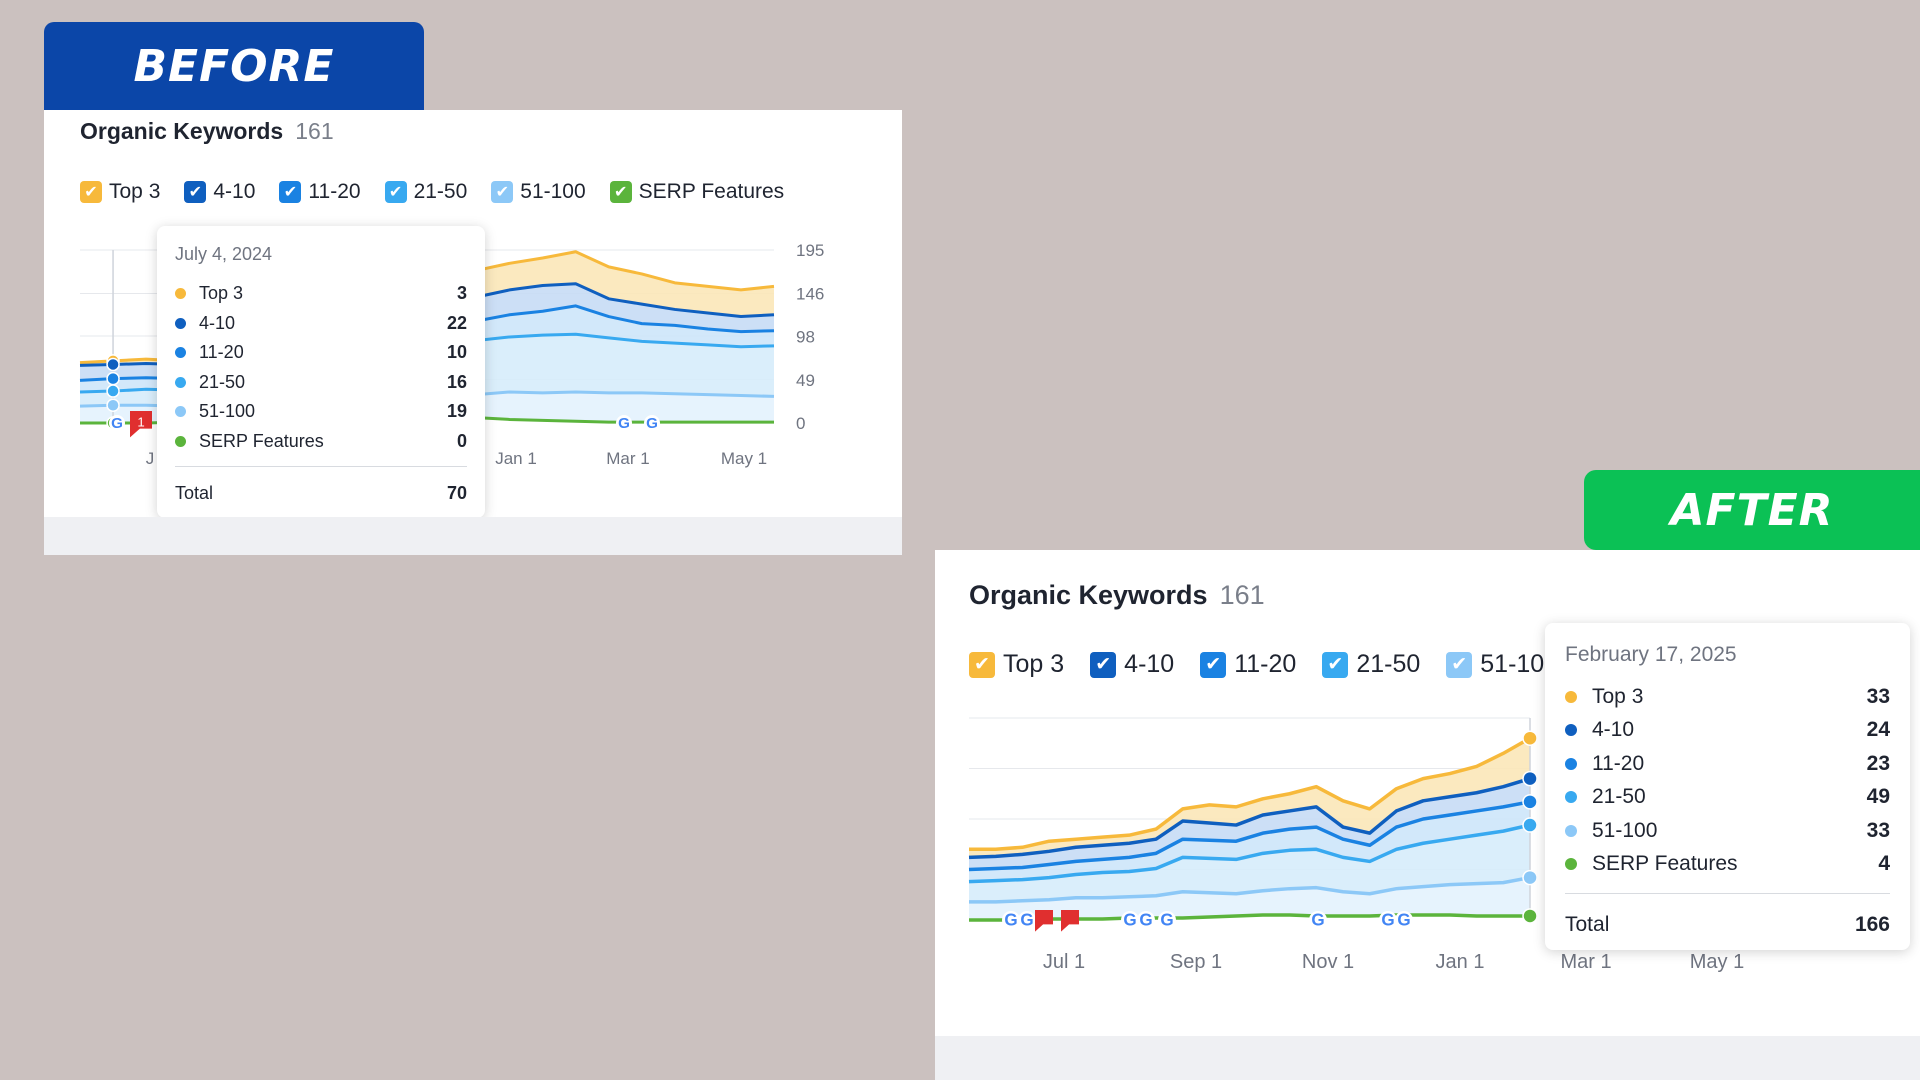 This screenshot has height=1080, width=1920. I want to click on legend-item: ✔ SERP Features, so click(696, 192).